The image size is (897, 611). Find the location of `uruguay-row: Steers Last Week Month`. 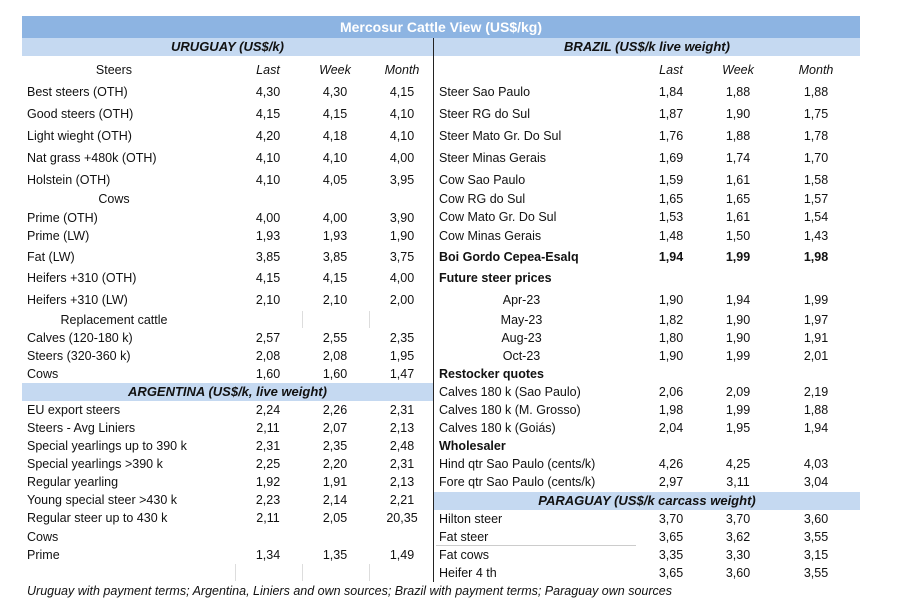

uruguay-row: Steers Last Week Month is located at coordinates (448, 70).